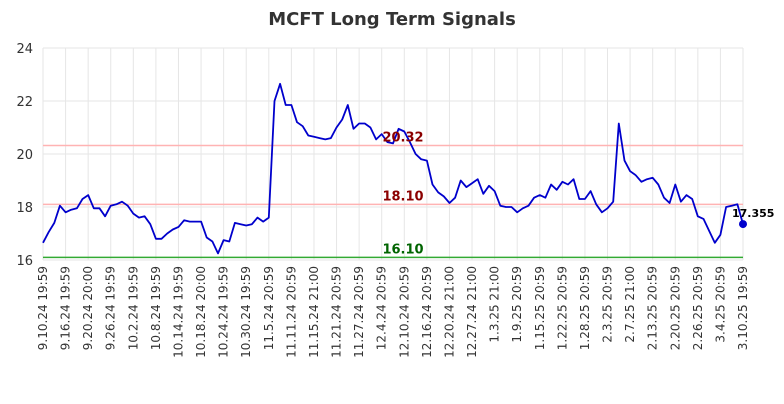  Describe the element at coordinates (404, 312) in the screenshot. I see `x-tick-label: 12.10.24 20:59` at that location.